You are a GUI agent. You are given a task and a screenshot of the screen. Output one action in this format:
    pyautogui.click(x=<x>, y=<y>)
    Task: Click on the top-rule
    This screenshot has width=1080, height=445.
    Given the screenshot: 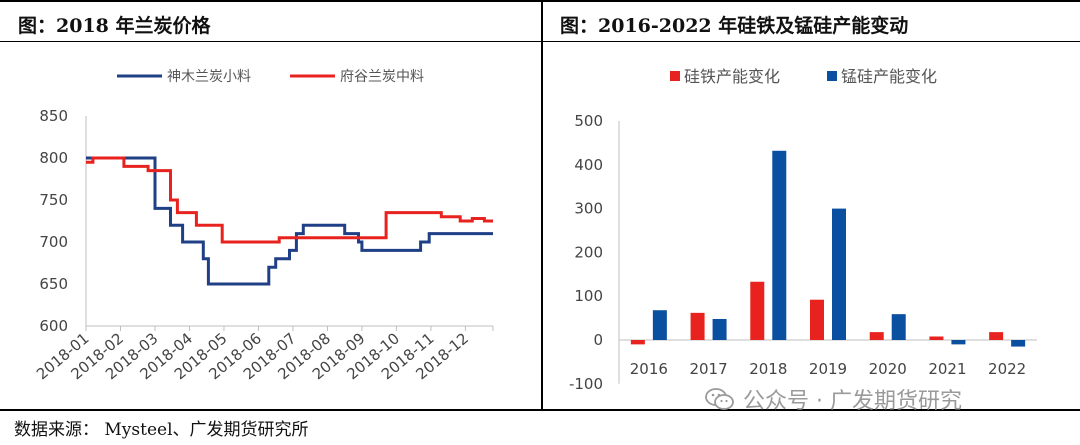 What is the action you would take?
    pyautogui.click(x=540, y=1)
    